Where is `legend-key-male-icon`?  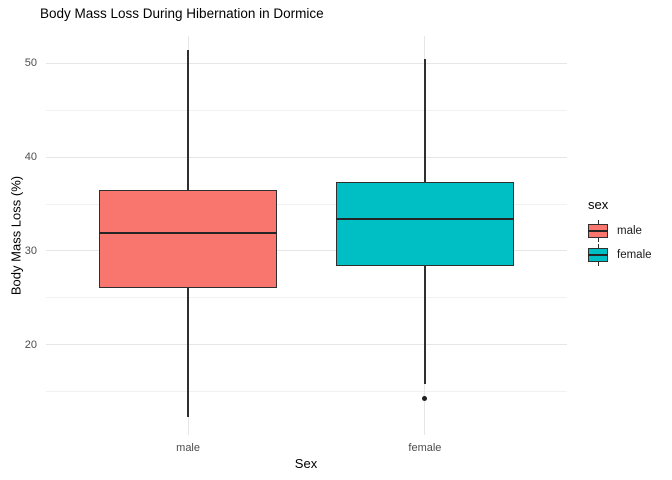
legend-key-male-icon is located at coordinates (598, 231).